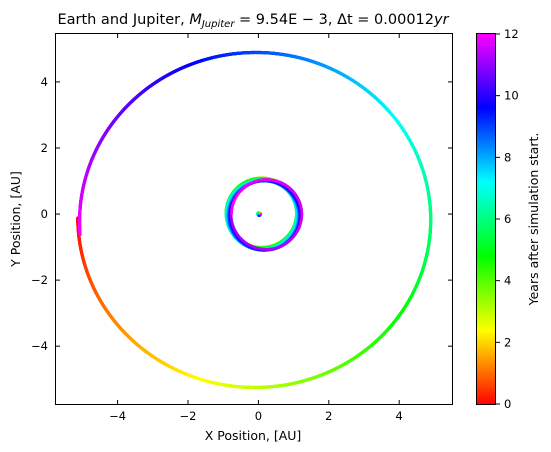 This screenshot has height=452, width=551. Describe the element at coordinates (259, 214) in the screenshot. I see `series-sun-orbit` at that location.